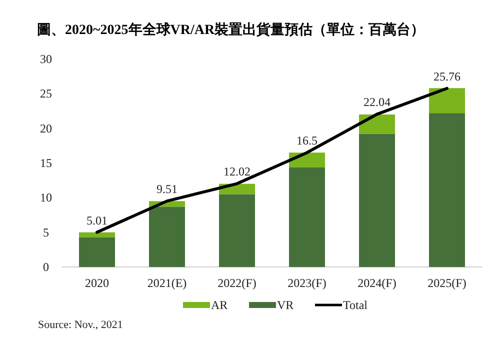 Image resolution: width=502 pixels, height=342 pixels. What do you see at coordinates (80, 325) in the screenshot?
I see `source-note: Source: Nov., 2021` at bounding box center [80, 325].